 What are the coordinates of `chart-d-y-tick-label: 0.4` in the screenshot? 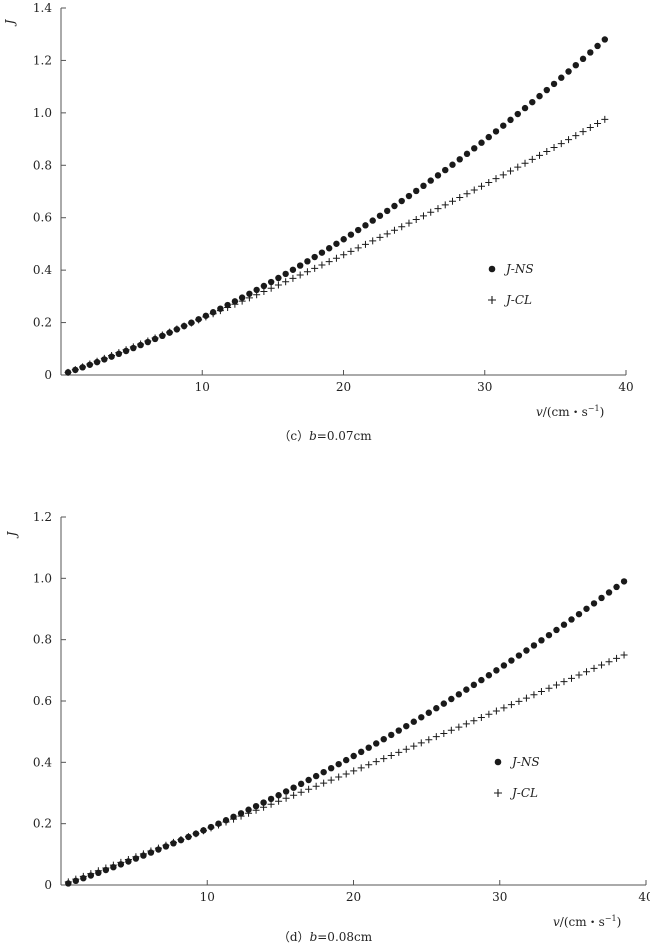 It's located at (42, 762).